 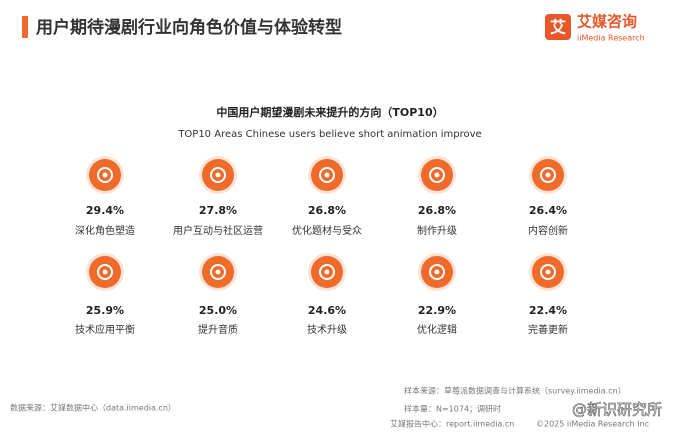 I want to click on item-label: 优化题材与受众, so click(x=327, y=230).